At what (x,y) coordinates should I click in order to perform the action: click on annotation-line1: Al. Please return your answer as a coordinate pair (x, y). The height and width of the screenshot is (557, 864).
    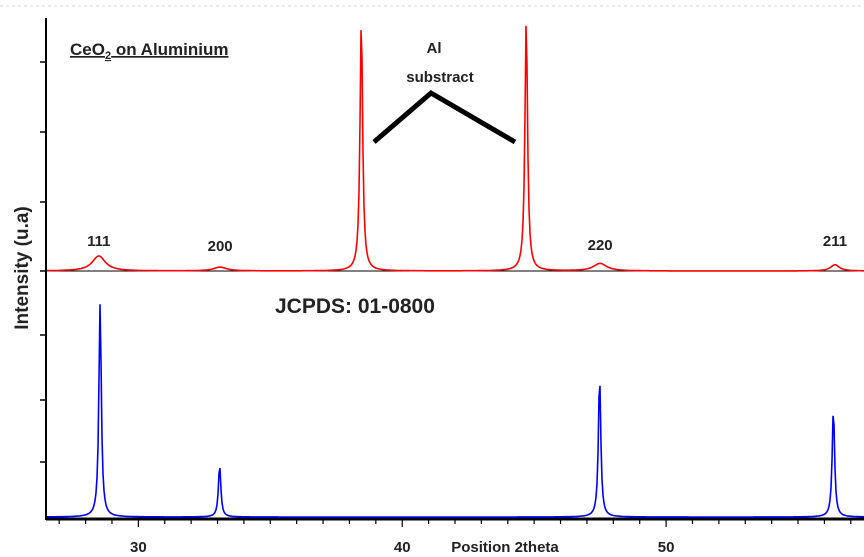
    Looking at the image, I should click on (434, 48).